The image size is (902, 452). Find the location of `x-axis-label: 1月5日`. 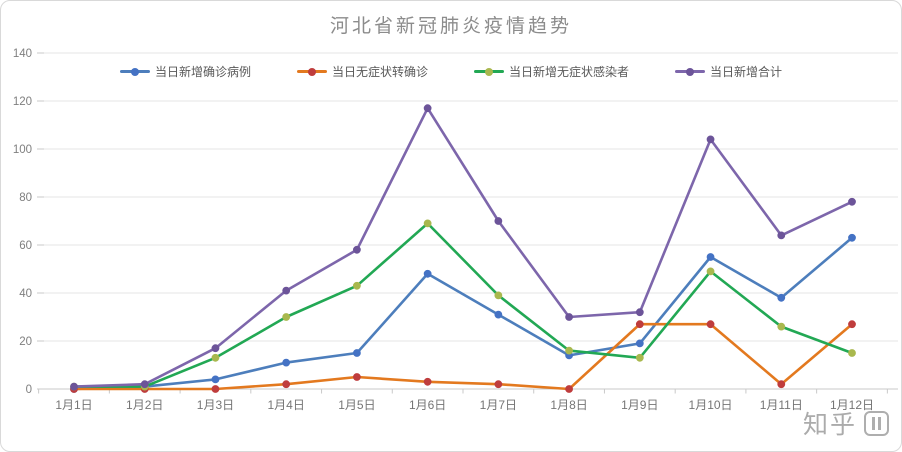

x-axis-label: 1月5日 is located at coordinates (356, 405).